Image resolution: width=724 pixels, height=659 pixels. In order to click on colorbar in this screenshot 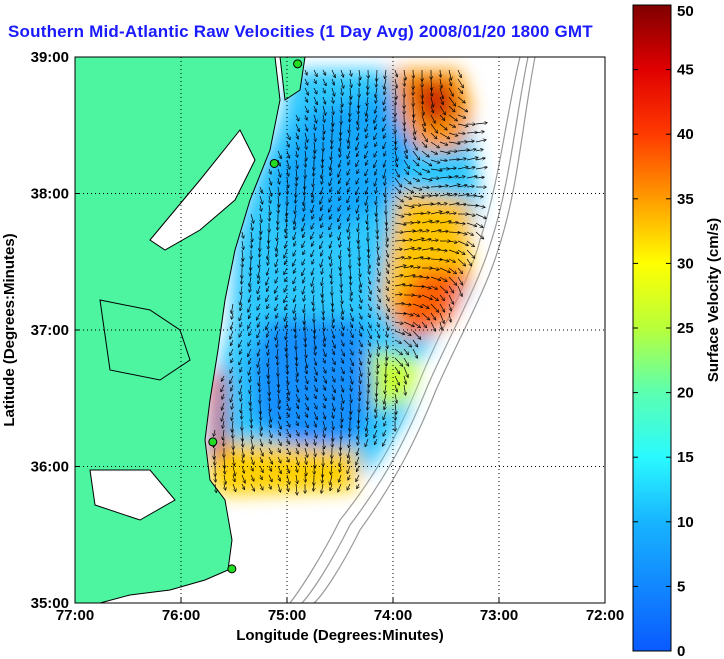, I will do `click(652, 328)`.